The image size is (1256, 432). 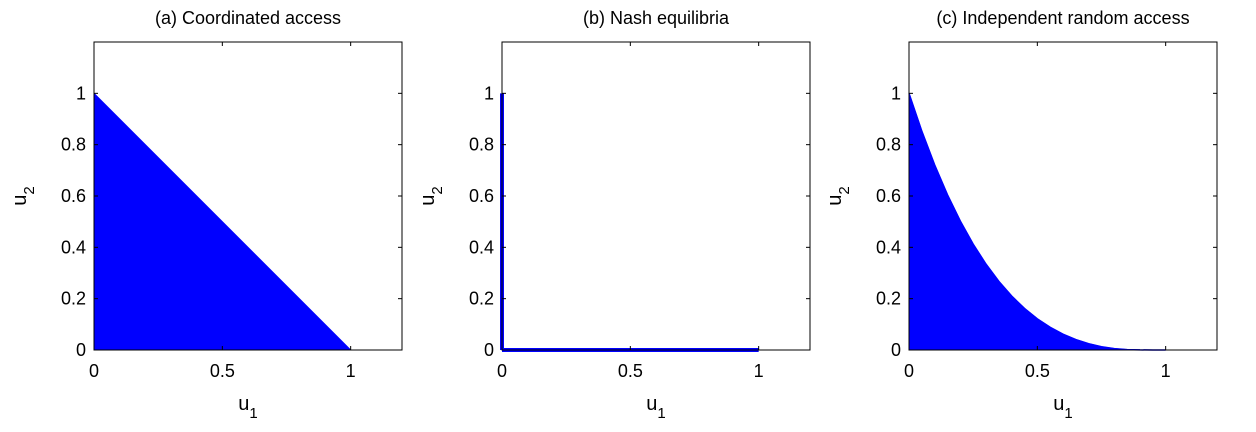 I want to click on chart-title: (a) Coordinated access, so click(x=248, y=18).